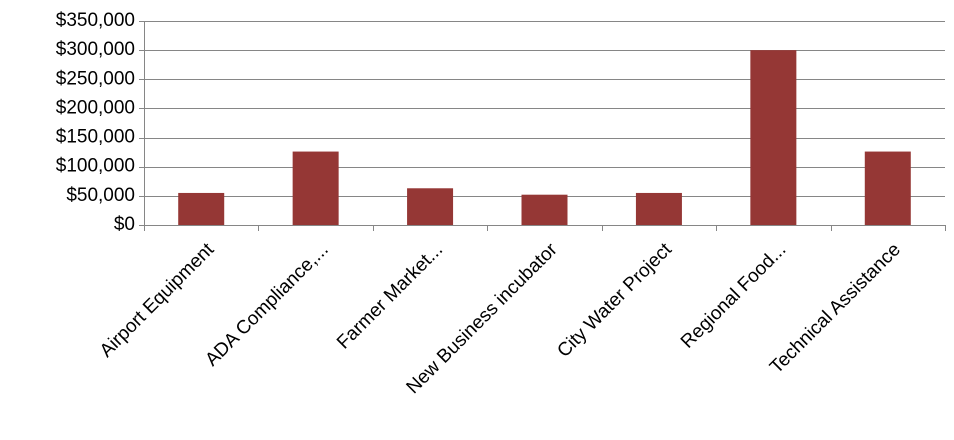 The image size is (954, 440). I want to click on y-tick-label: $250,000, so click(95, 78).